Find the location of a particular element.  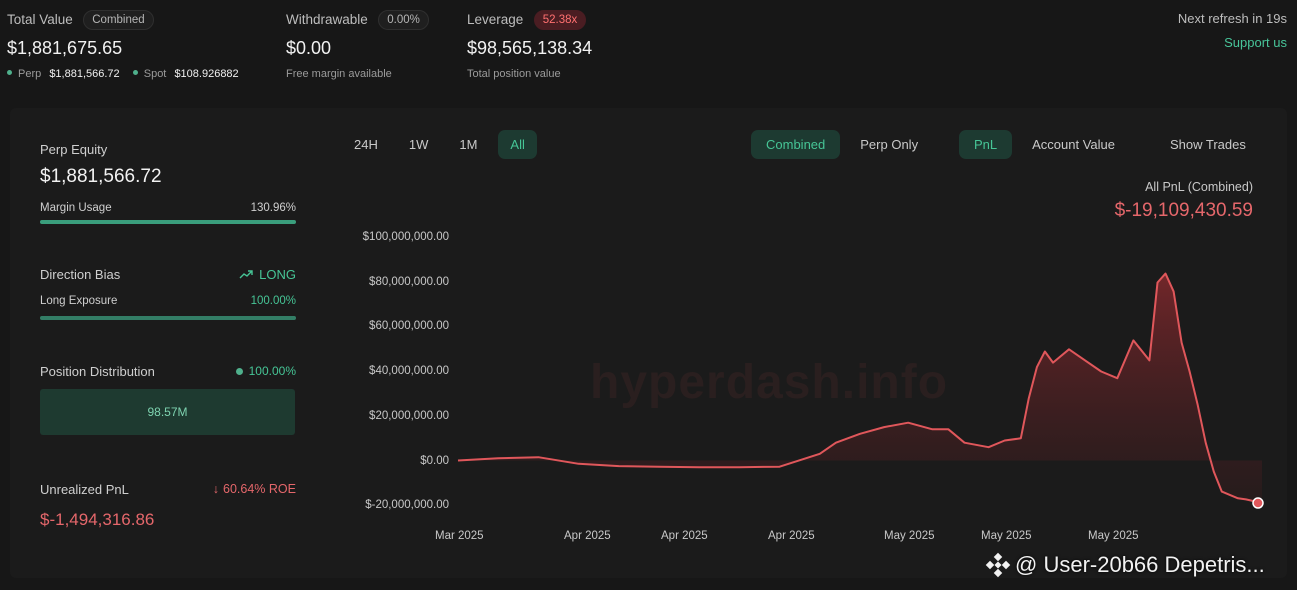

perp-equity-label: Perp Equity is located at coordinates (74, 149).